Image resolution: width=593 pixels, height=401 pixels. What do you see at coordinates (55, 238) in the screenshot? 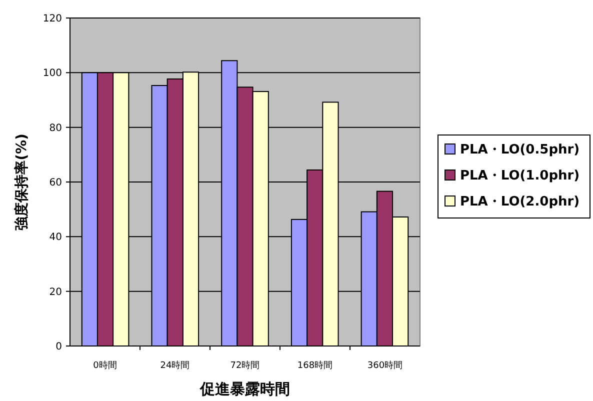
I see `y-tick-label: 40` at bounding box center [55, 238].